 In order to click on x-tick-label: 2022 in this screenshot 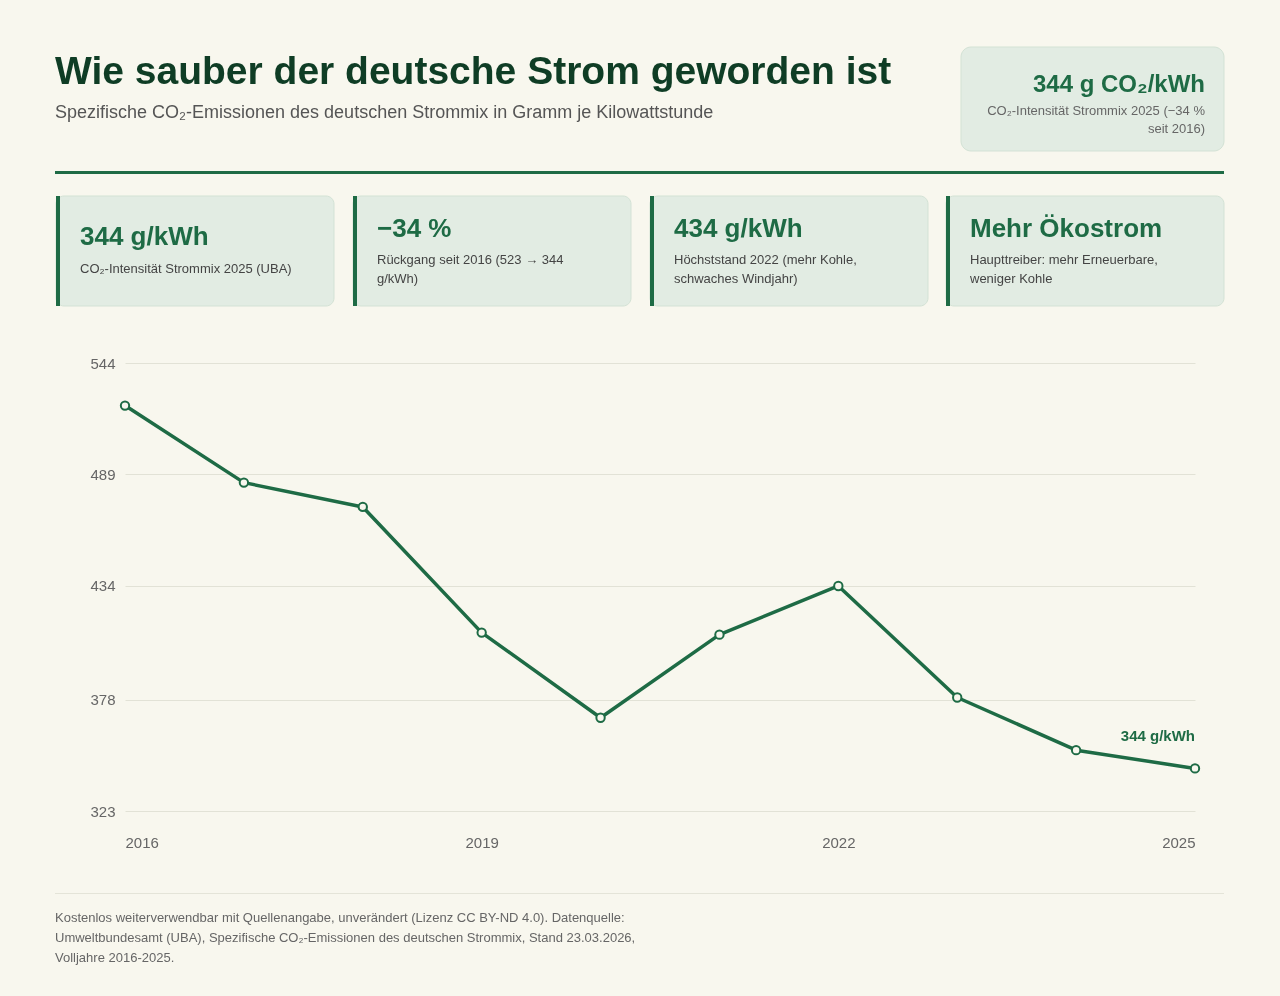, I will do `click(839, 842)`.